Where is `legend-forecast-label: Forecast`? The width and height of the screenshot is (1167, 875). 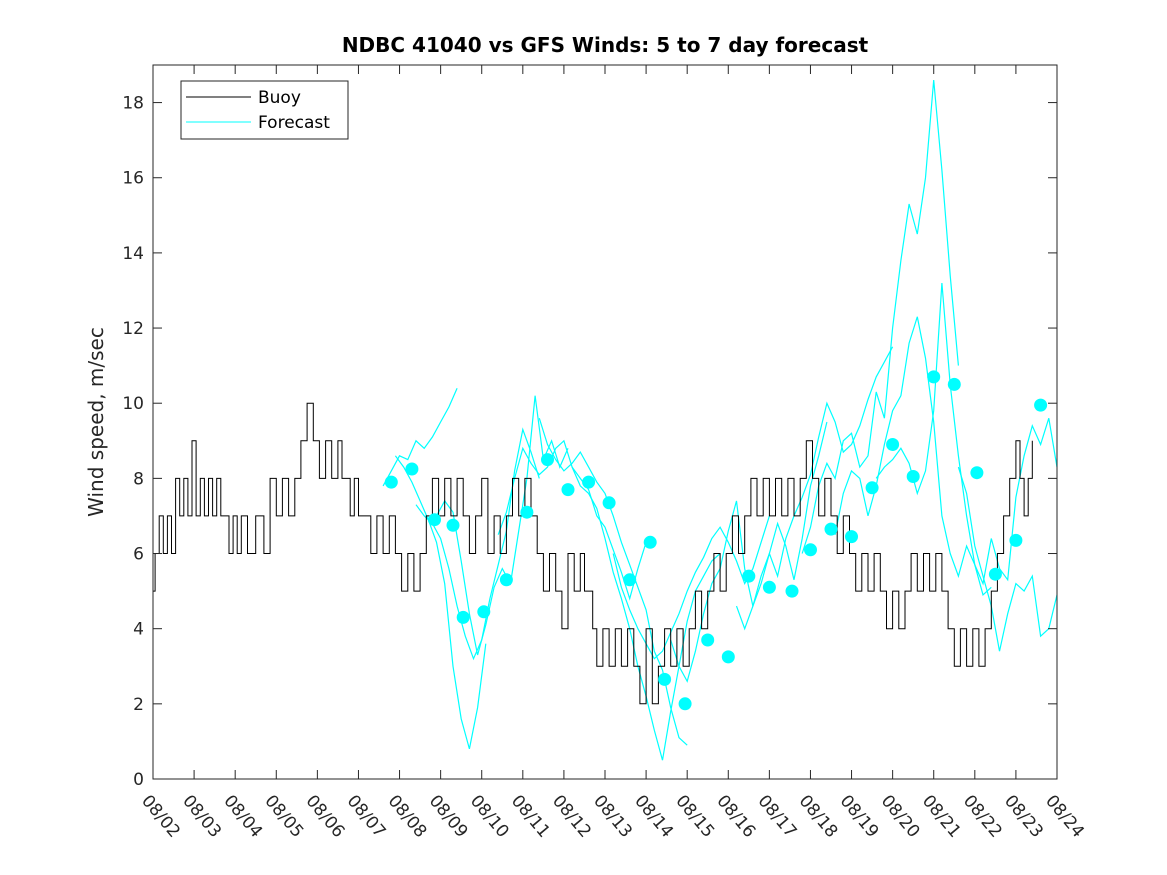 legend-forecast-label: Forecast is located at coordinates (294, 123).